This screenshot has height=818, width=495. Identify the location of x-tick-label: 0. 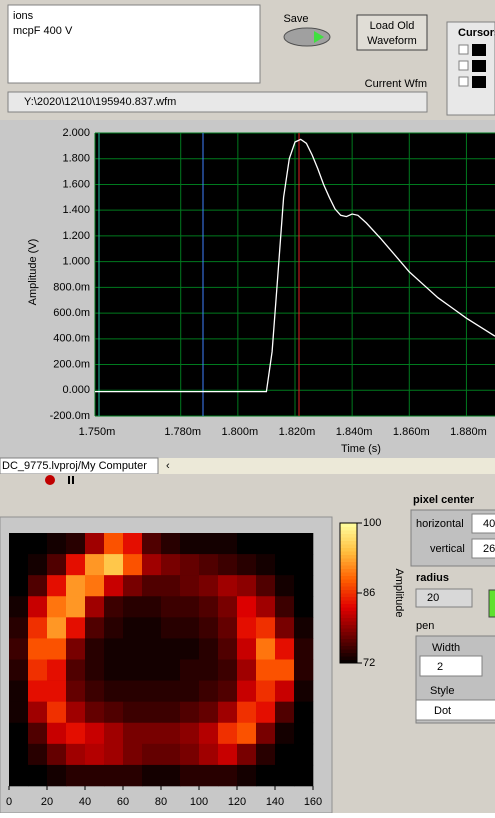
(9, 802).